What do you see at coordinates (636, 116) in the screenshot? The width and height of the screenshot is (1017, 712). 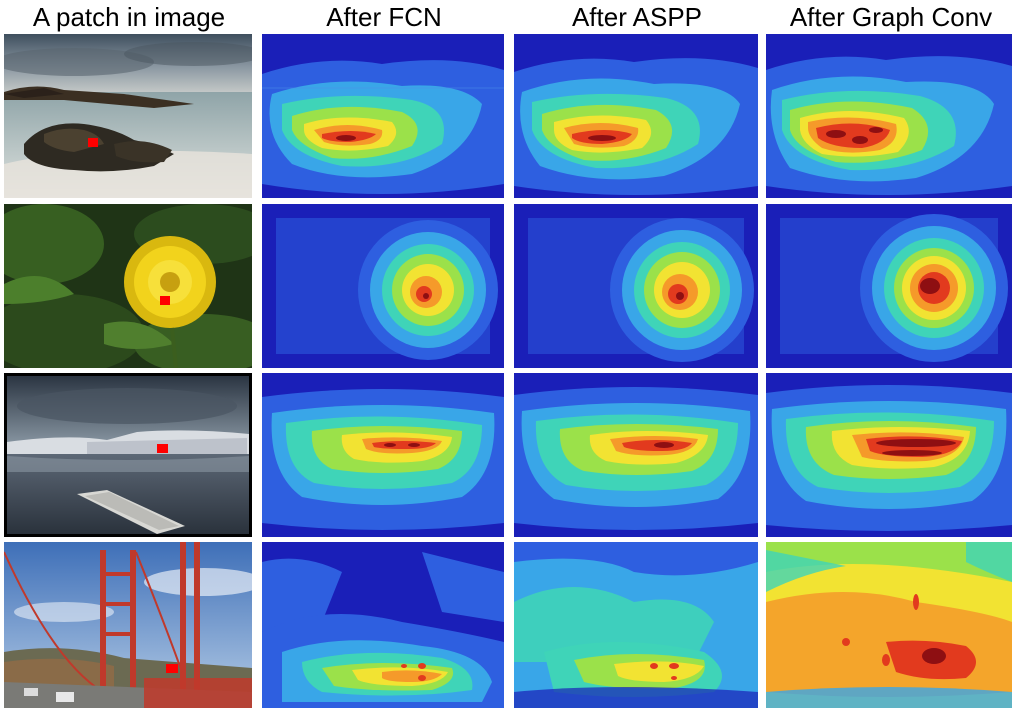 I see `heatmap-aspp-row1` at bounding box center [636, 116].